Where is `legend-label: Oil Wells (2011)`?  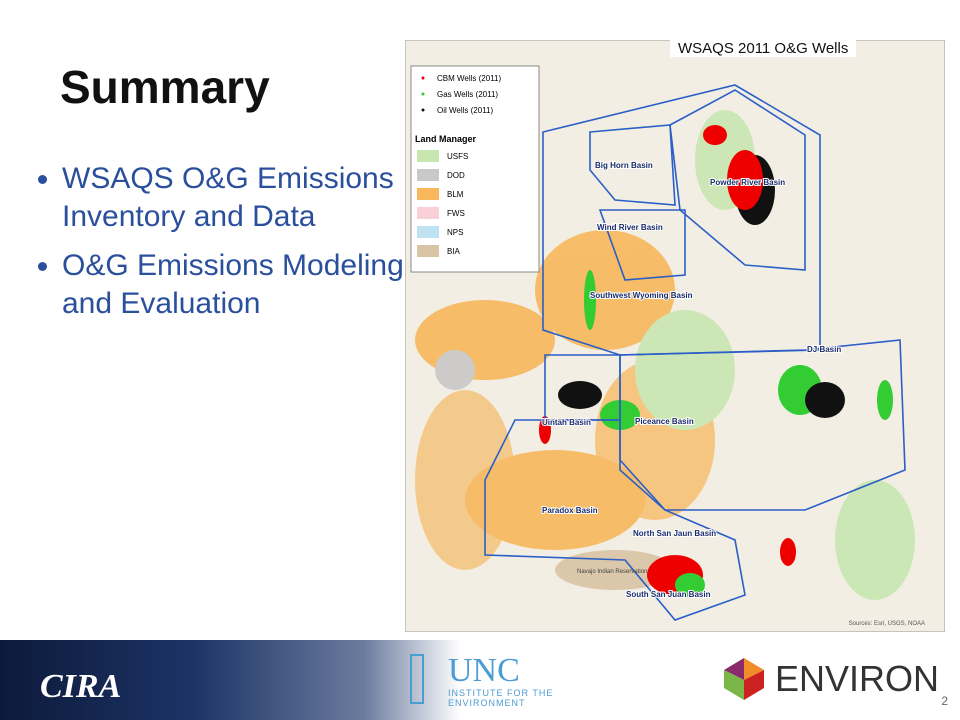 legend-label: Oil Wells (2011) is located at coordinates (465, 110).